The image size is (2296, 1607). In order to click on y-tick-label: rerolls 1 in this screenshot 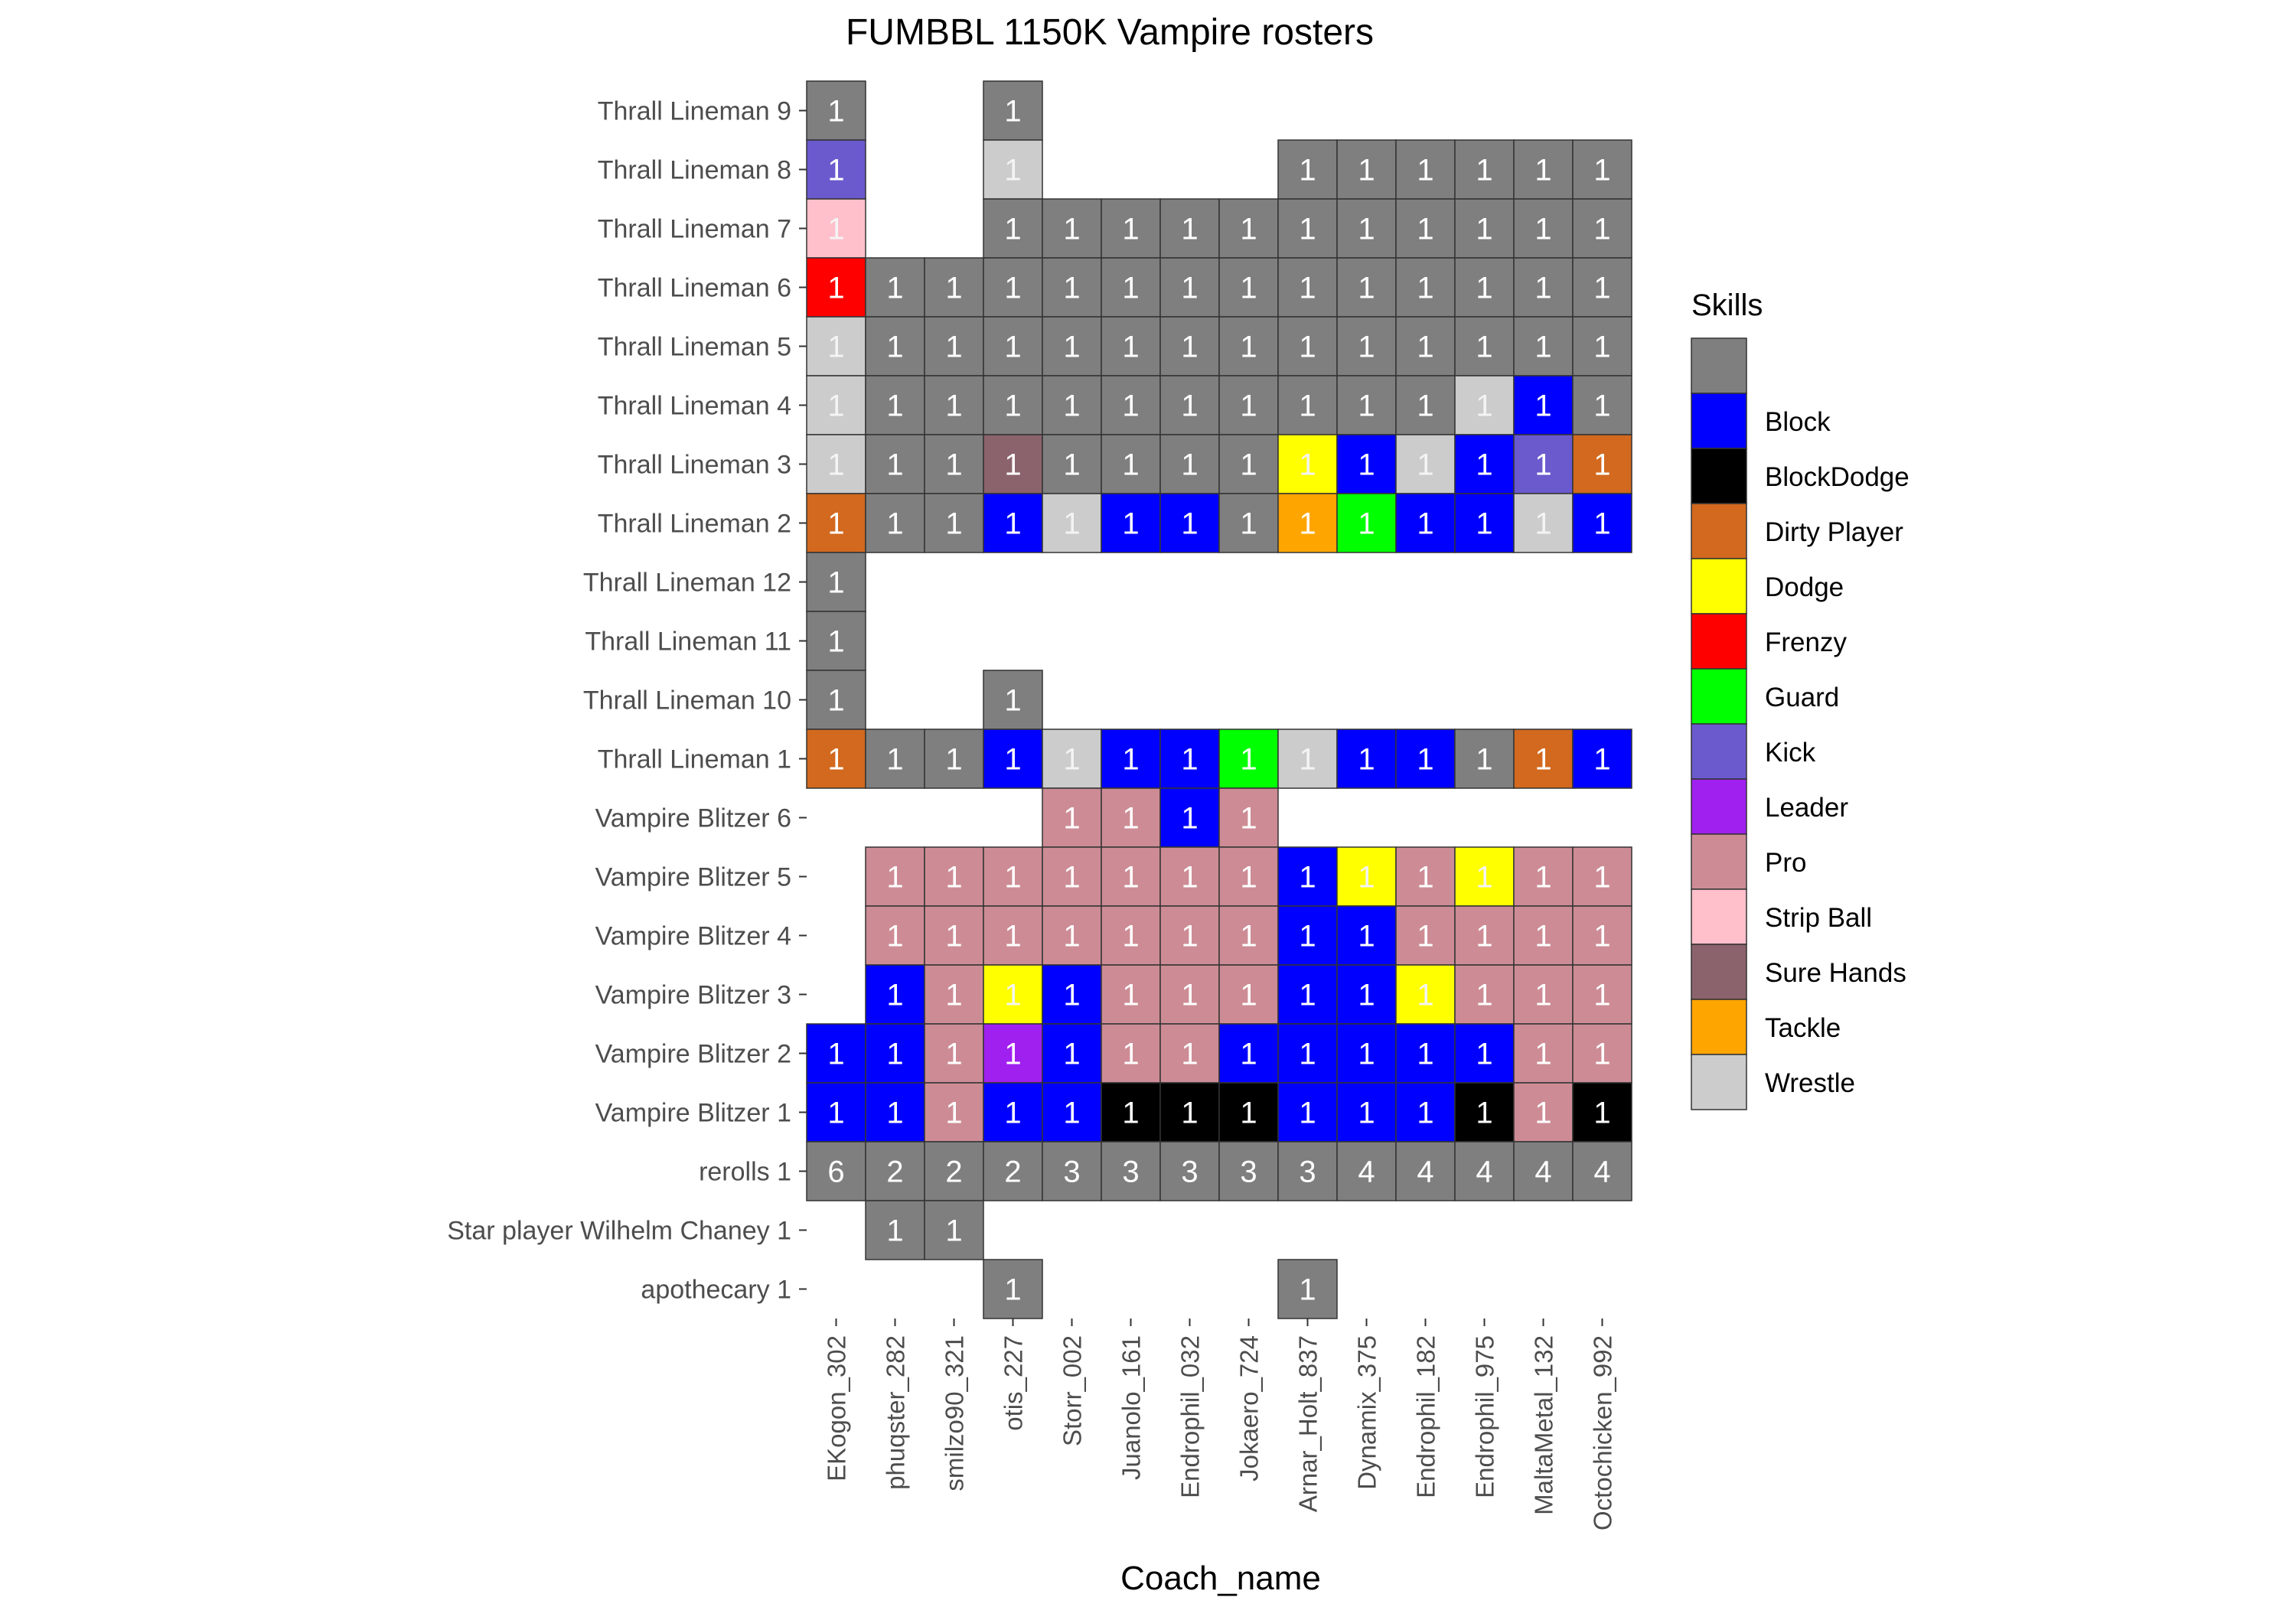, I will do `click(745, 1173)`.